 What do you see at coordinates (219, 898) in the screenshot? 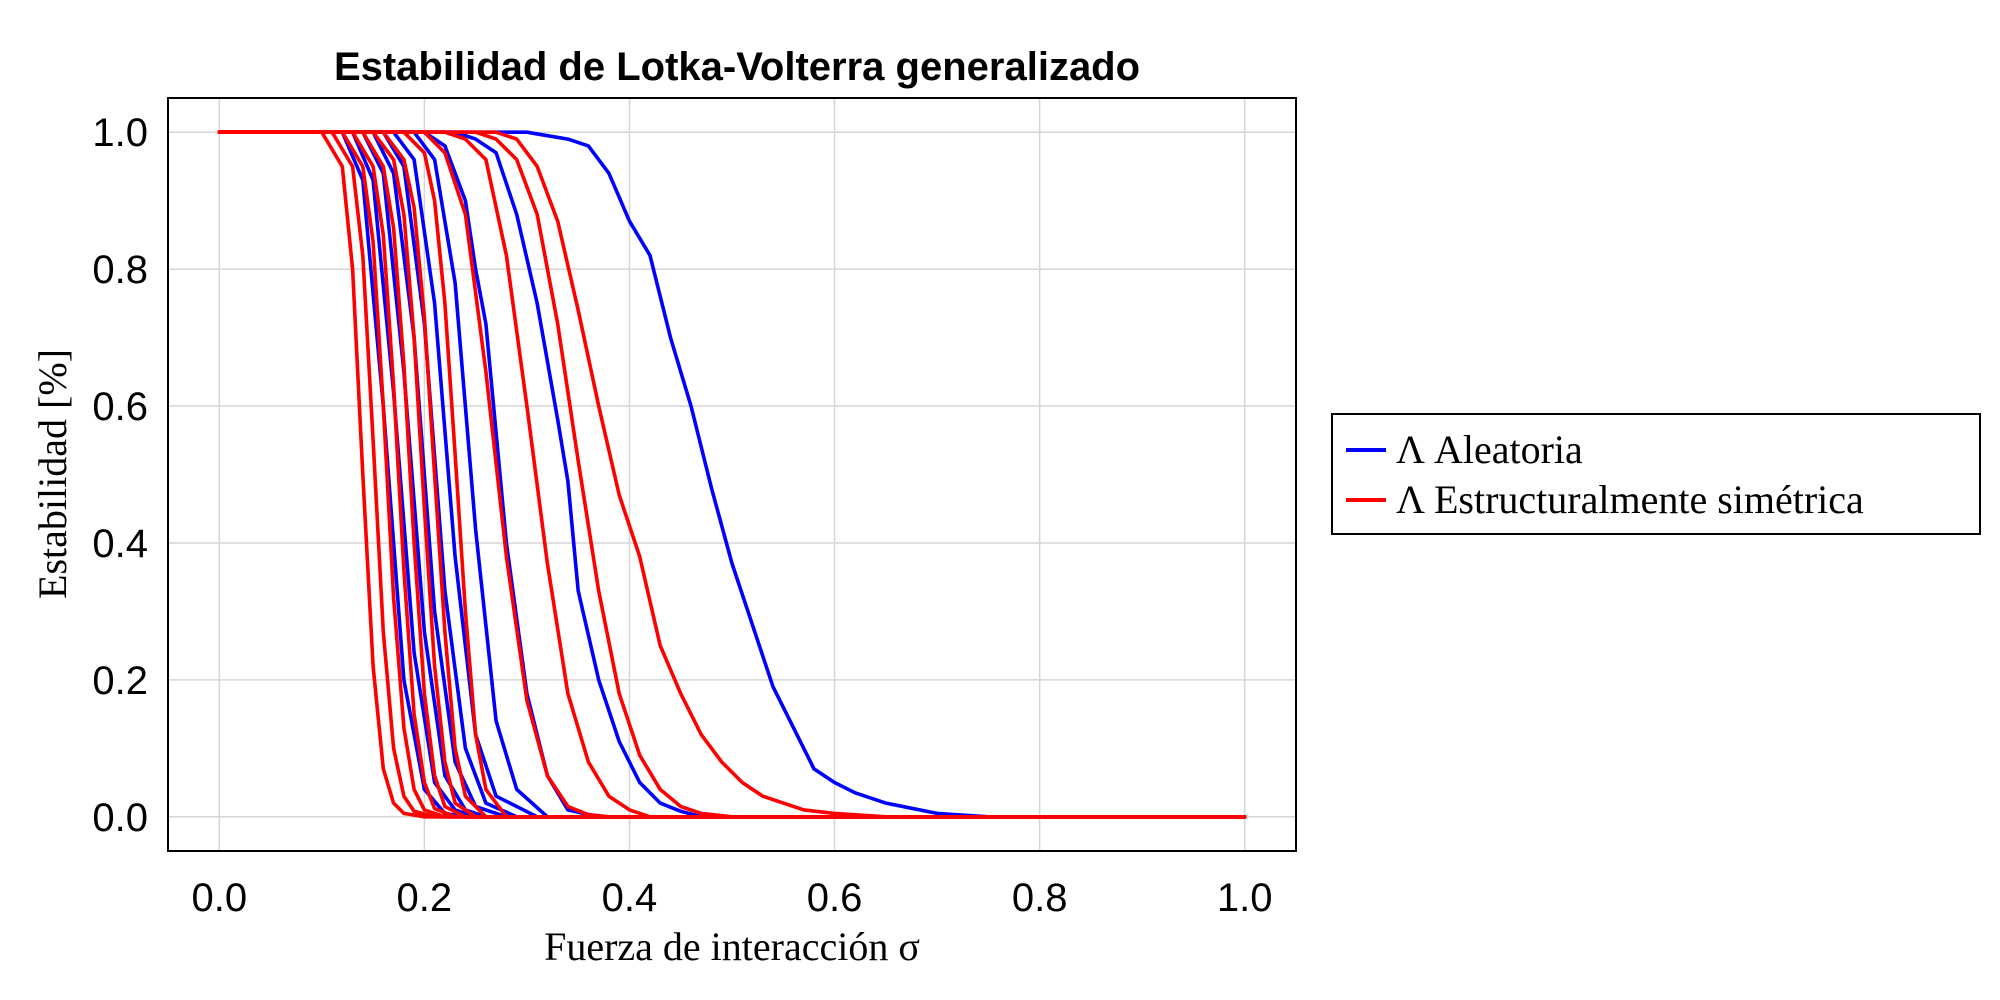
I see `x-tick-label: 0.0` at bounding box center [219, 898].